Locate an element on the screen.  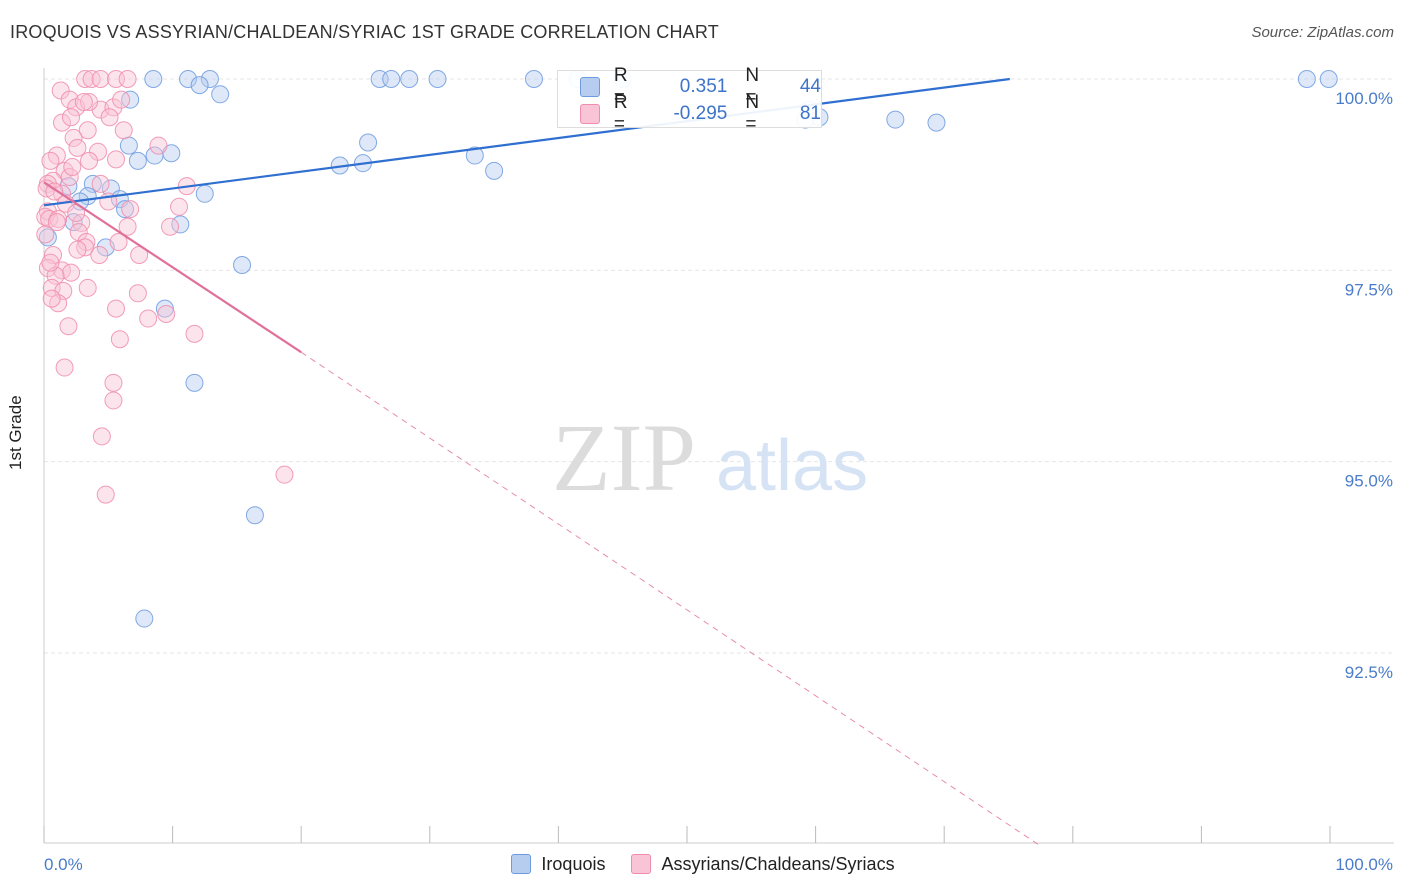
stats-row-iroquois: R = 0.351 N = 44 is located at coordinates (700, 86).